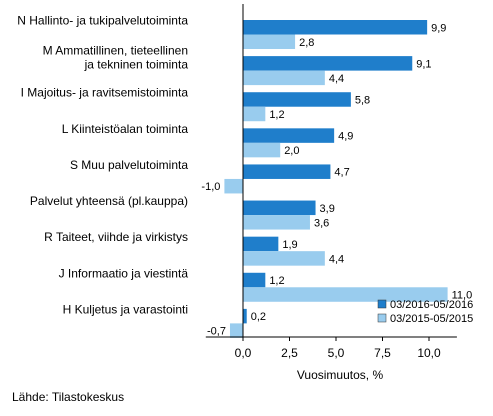  Describe the element at coordinates (289, 245) in the screenshot. I see `value-label-series1-6: 1,9` at that location.